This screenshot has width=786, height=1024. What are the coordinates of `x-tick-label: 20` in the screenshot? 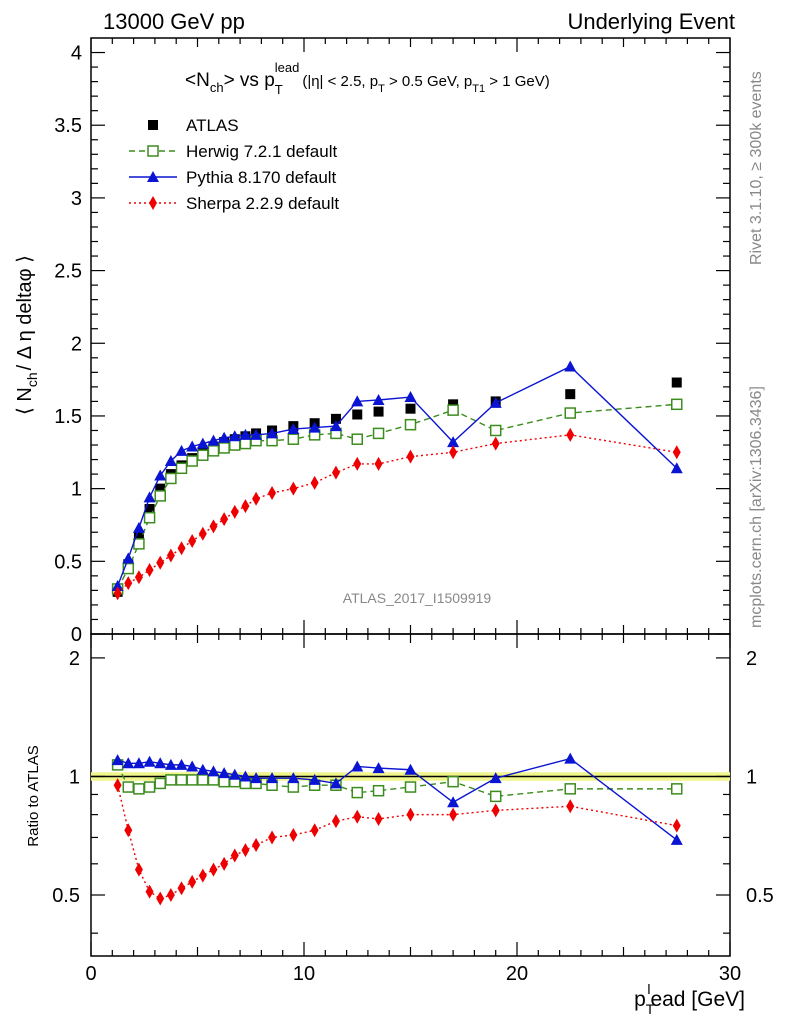 It's located at (517, 974).